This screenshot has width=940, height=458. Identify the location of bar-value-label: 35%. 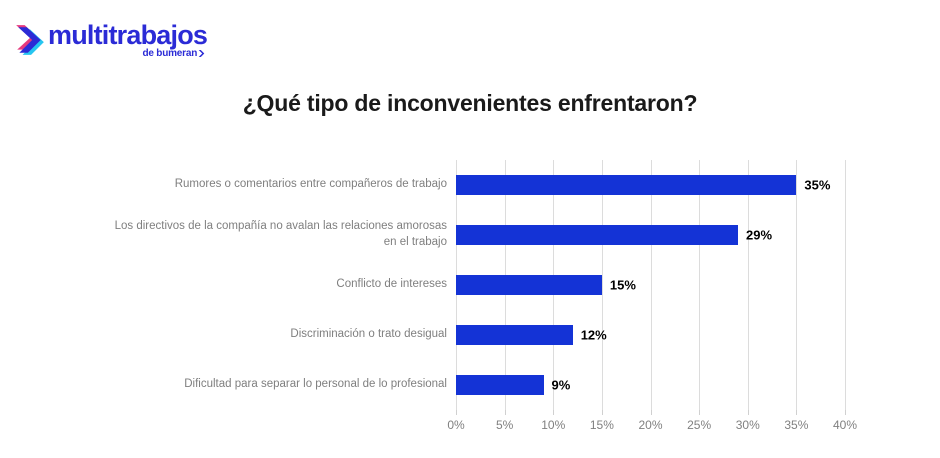
(817, 185).